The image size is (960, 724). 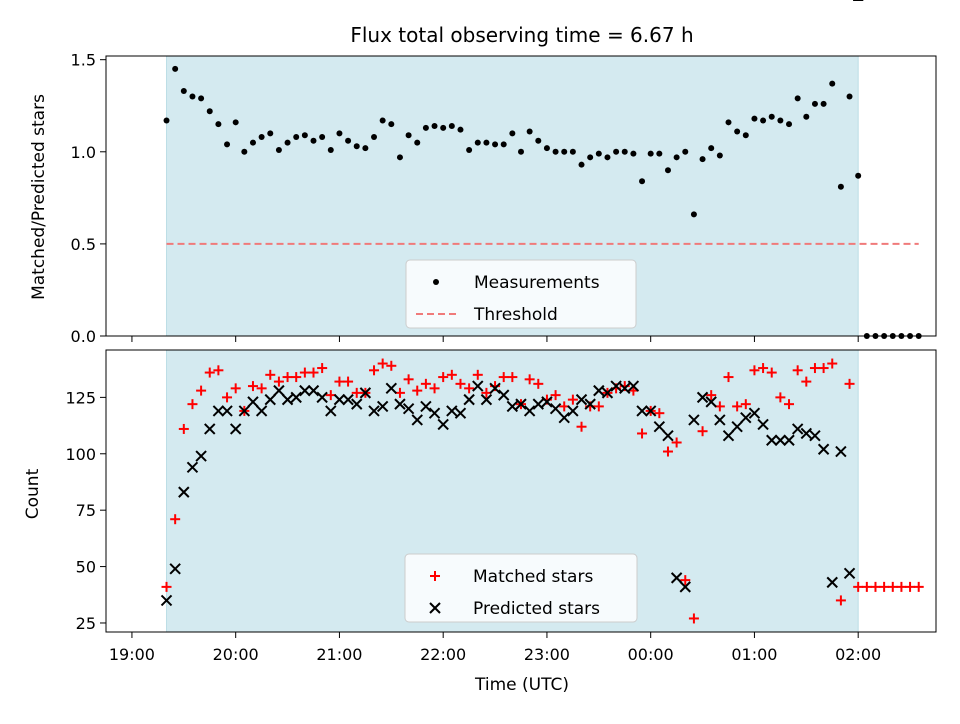 I want to click on legend-box, so click(x=521, y=294).